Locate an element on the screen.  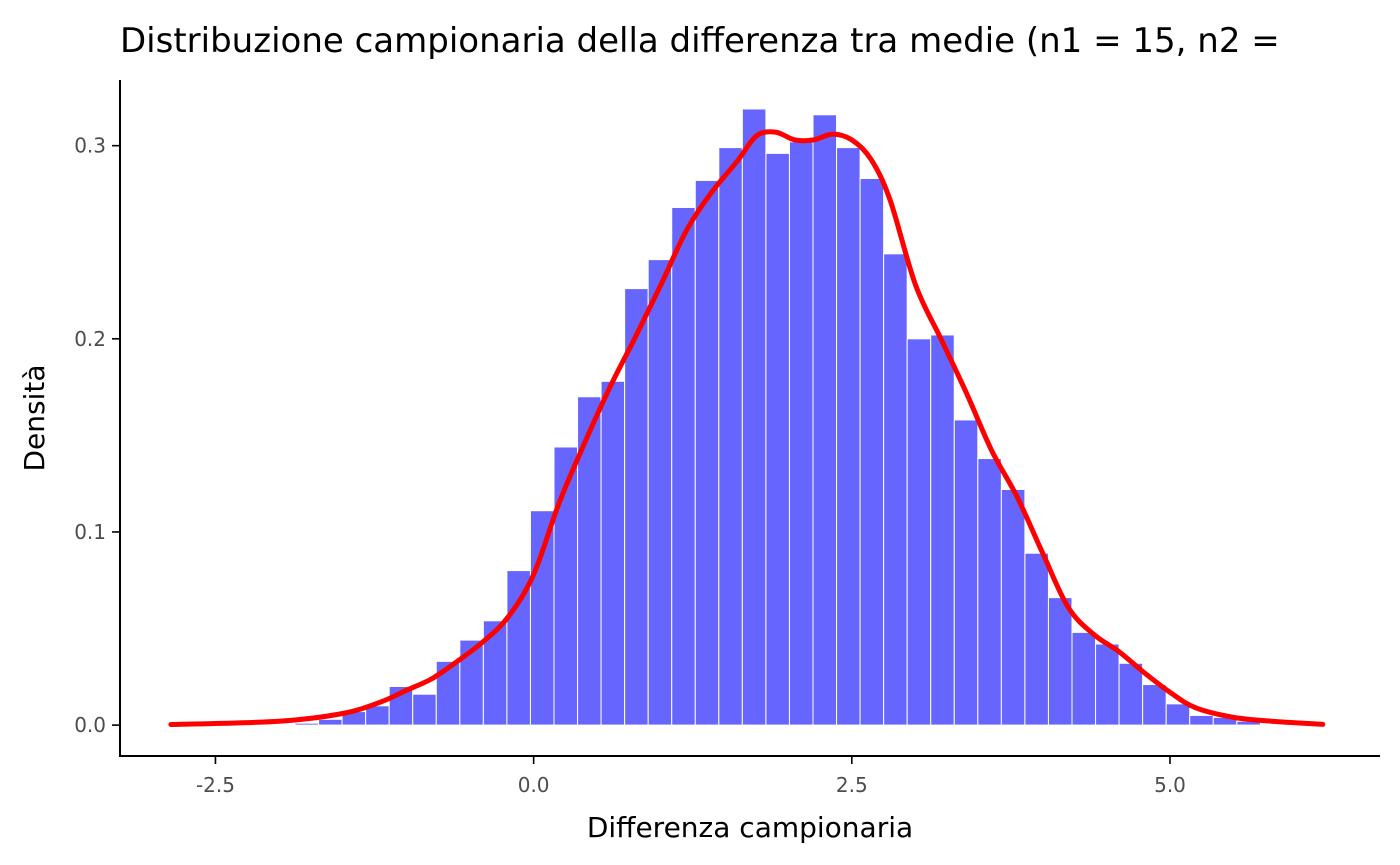
x-tick-label: -2.5 is located at coordinates (215, 785).